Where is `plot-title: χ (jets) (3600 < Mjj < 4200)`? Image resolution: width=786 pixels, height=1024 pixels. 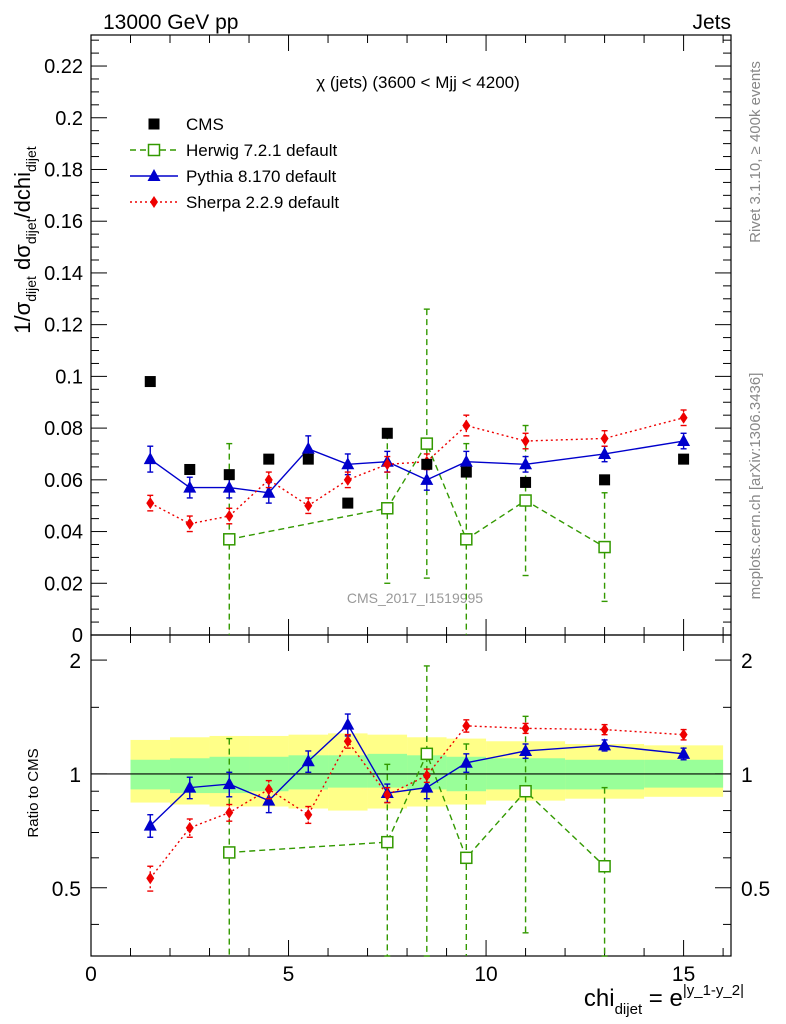 plot-title: χ (jets) (3600 < Mjj < 4200) is located at coordinates (418, 82).